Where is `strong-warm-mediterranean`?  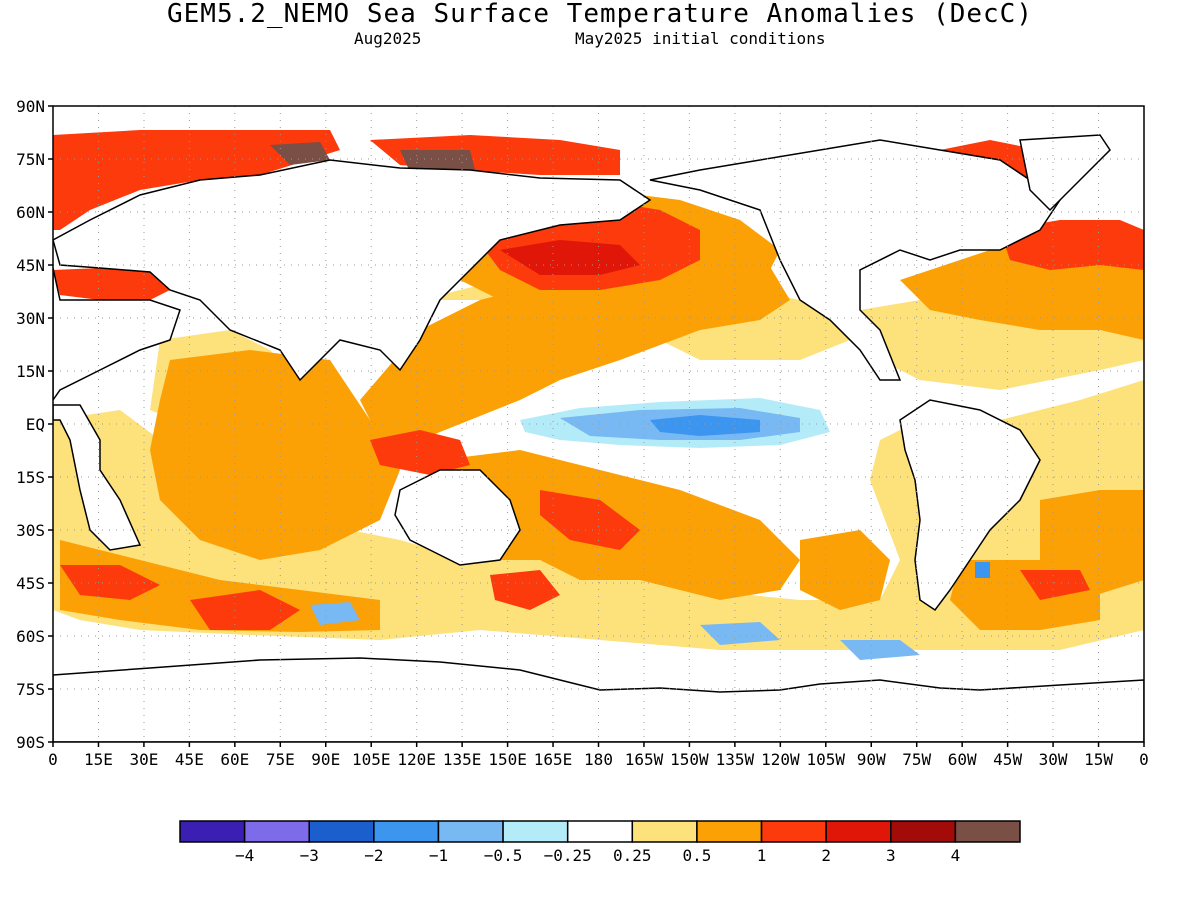 strong-warm-mediterranean is located at coordinates (116, 284).